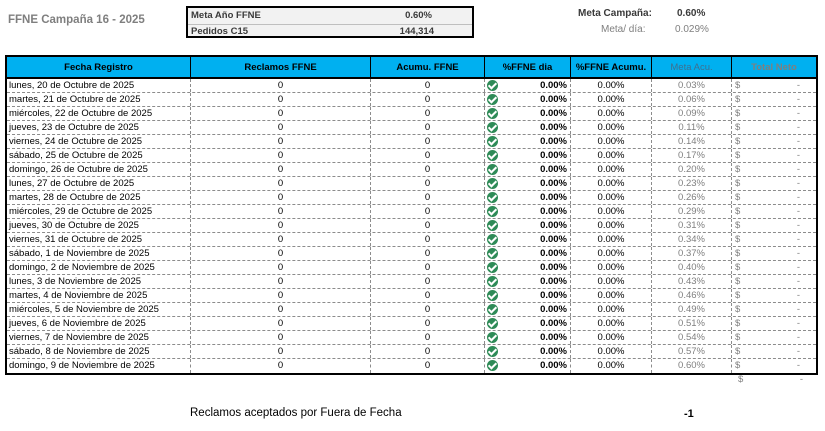 This screenshot has width=825, height=431. What do you see at coordinates (99, 351) in the screenshot?
I see `cell-fecha: sábado, 8 de Noviembre de 2025` at bounding box center [99, 351].